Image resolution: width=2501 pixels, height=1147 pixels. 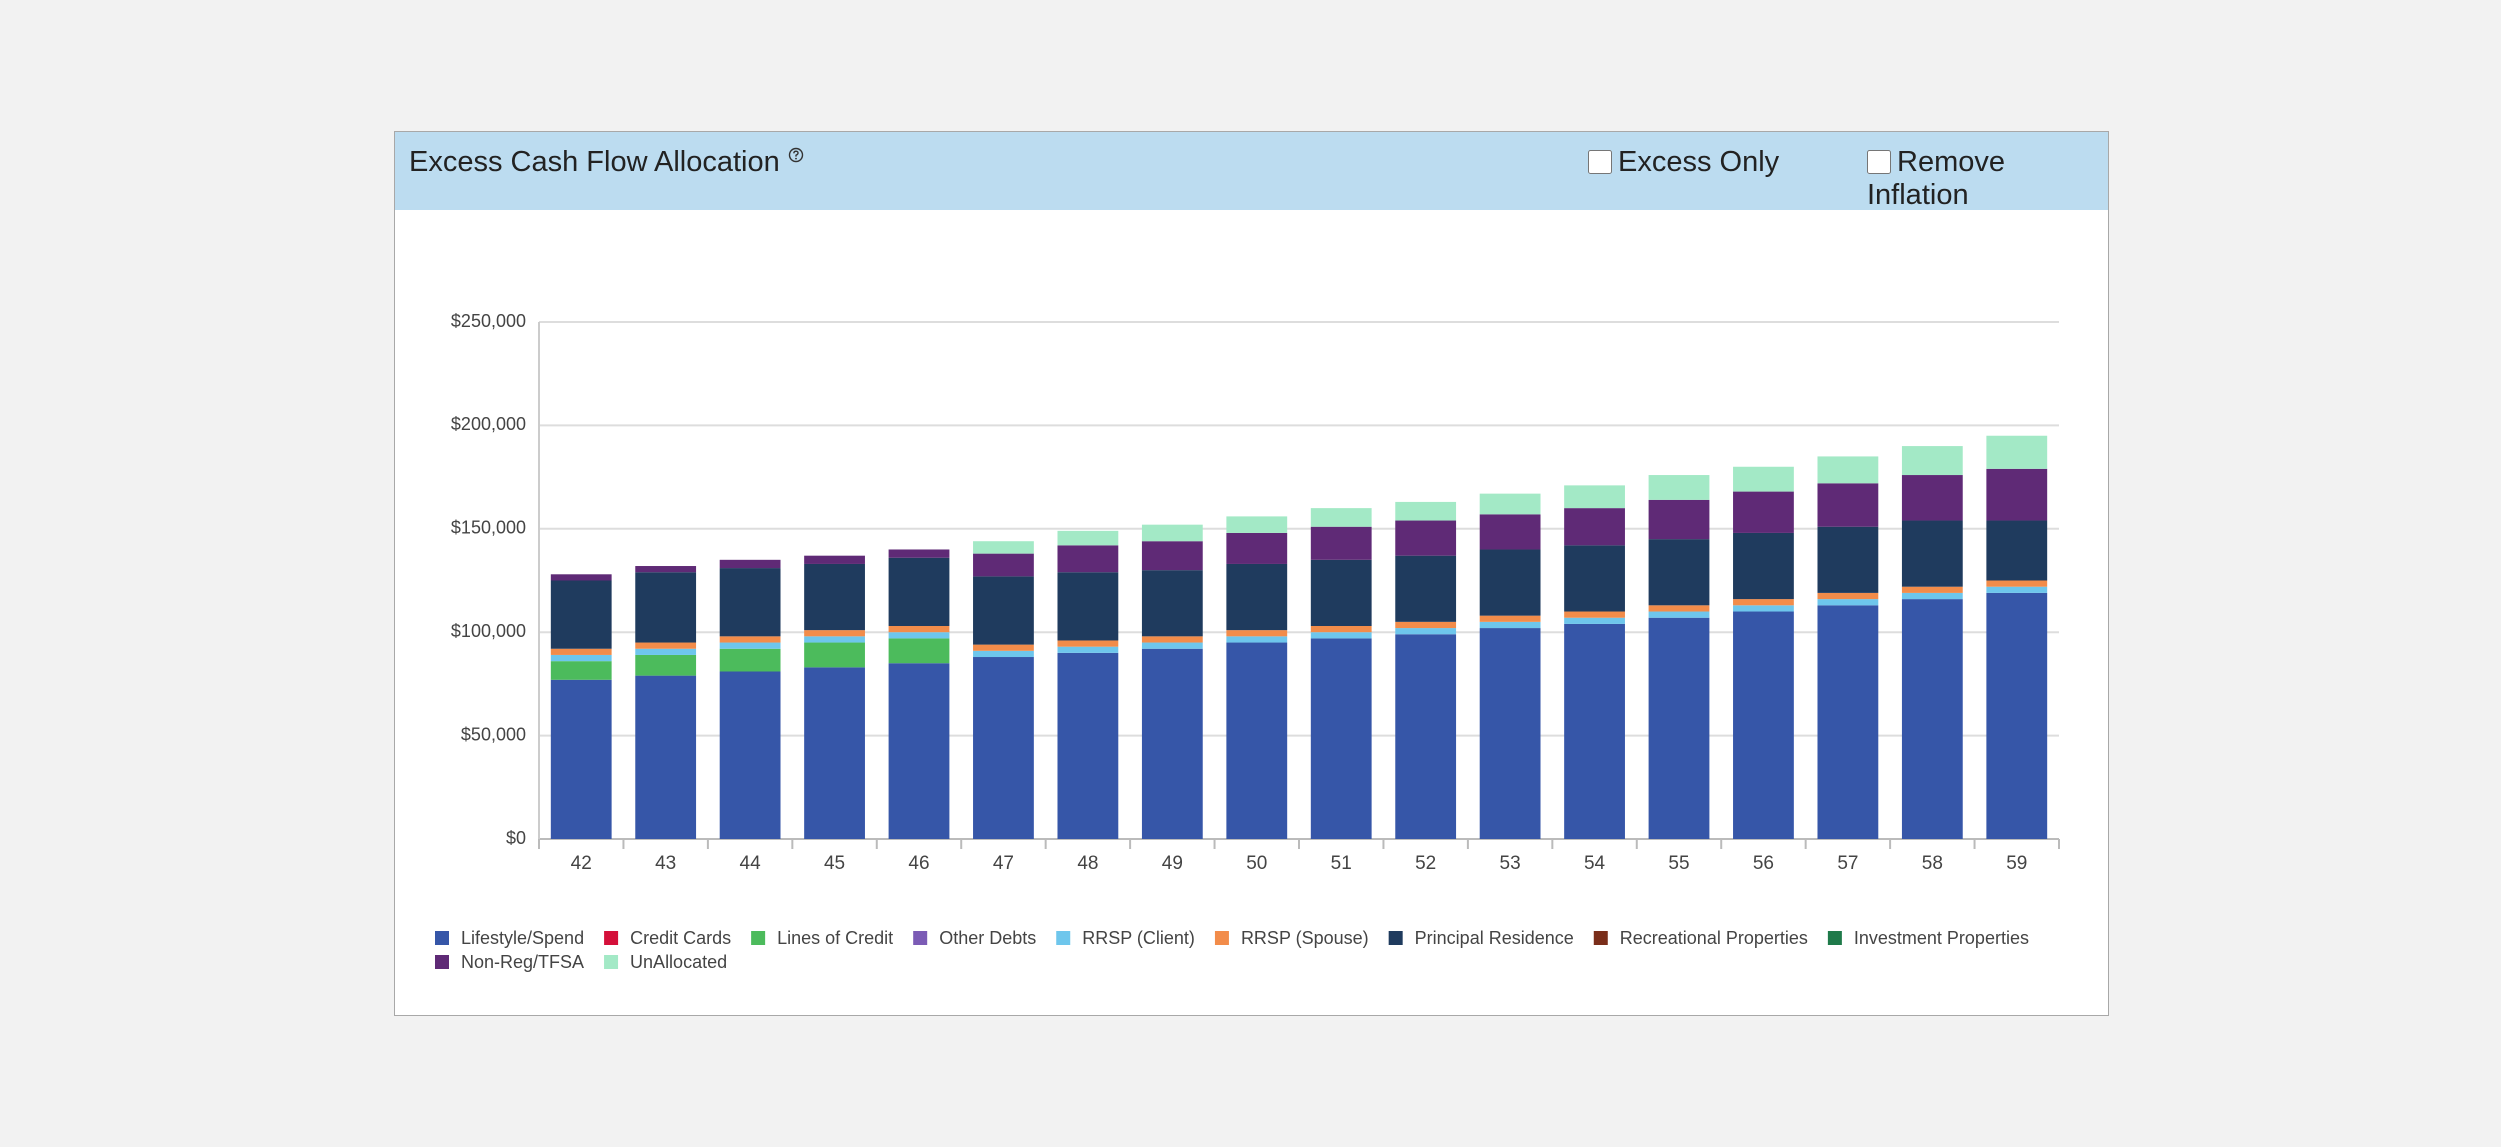 I want to click on legend-label: Recreational Properties, so click(x=1714, y=938).